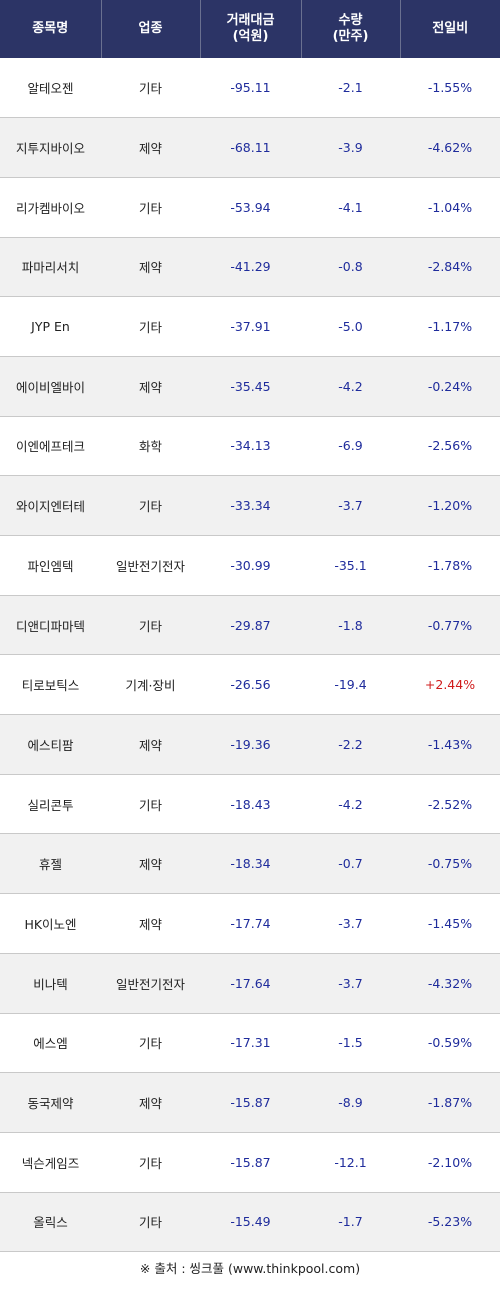 This screenshot has height=1312, width=500. What do you see at coordinates (50, 625) in the screenshot?
I see `stock-name-cell: 디앤디파마텍` at bounding box center [50, 625].